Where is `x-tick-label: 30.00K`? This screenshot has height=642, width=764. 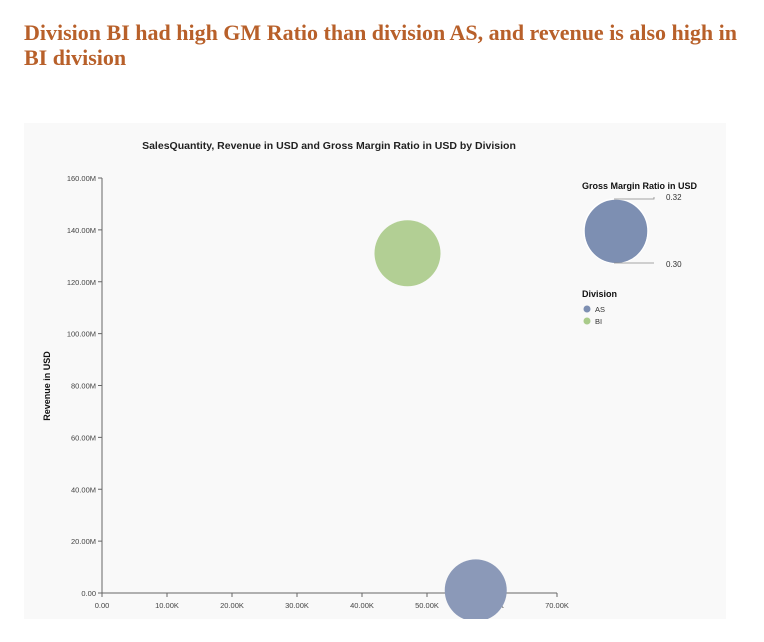
x-tick-label: 30.00K is located at coordinates (297, 605).